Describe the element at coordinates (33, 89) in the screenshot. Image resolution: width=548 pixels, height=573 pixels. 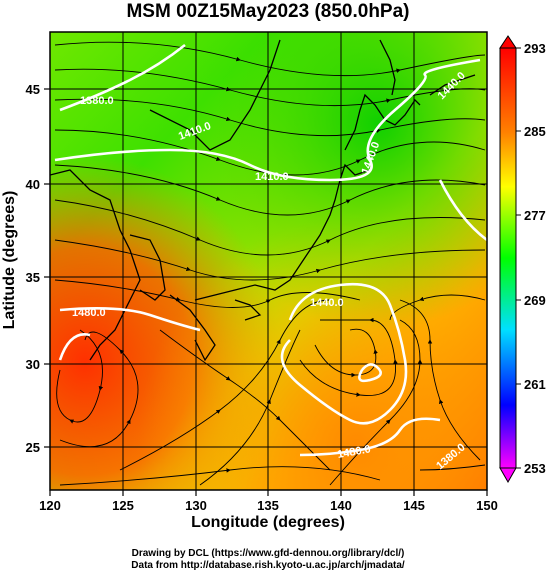
I see `y-tick-label: 45` at that location.